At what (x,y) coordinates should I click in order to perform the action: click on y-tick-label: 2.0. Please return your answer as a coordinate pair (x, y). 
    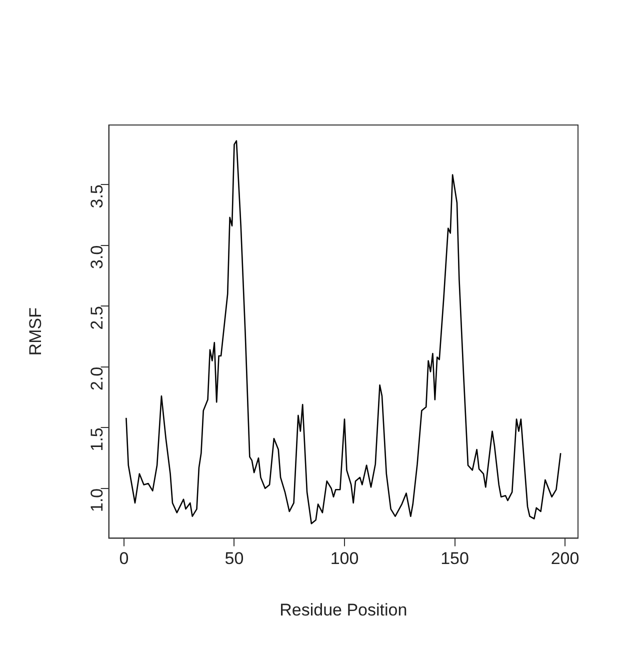
    Looking at the image, I should click on (96, 378).